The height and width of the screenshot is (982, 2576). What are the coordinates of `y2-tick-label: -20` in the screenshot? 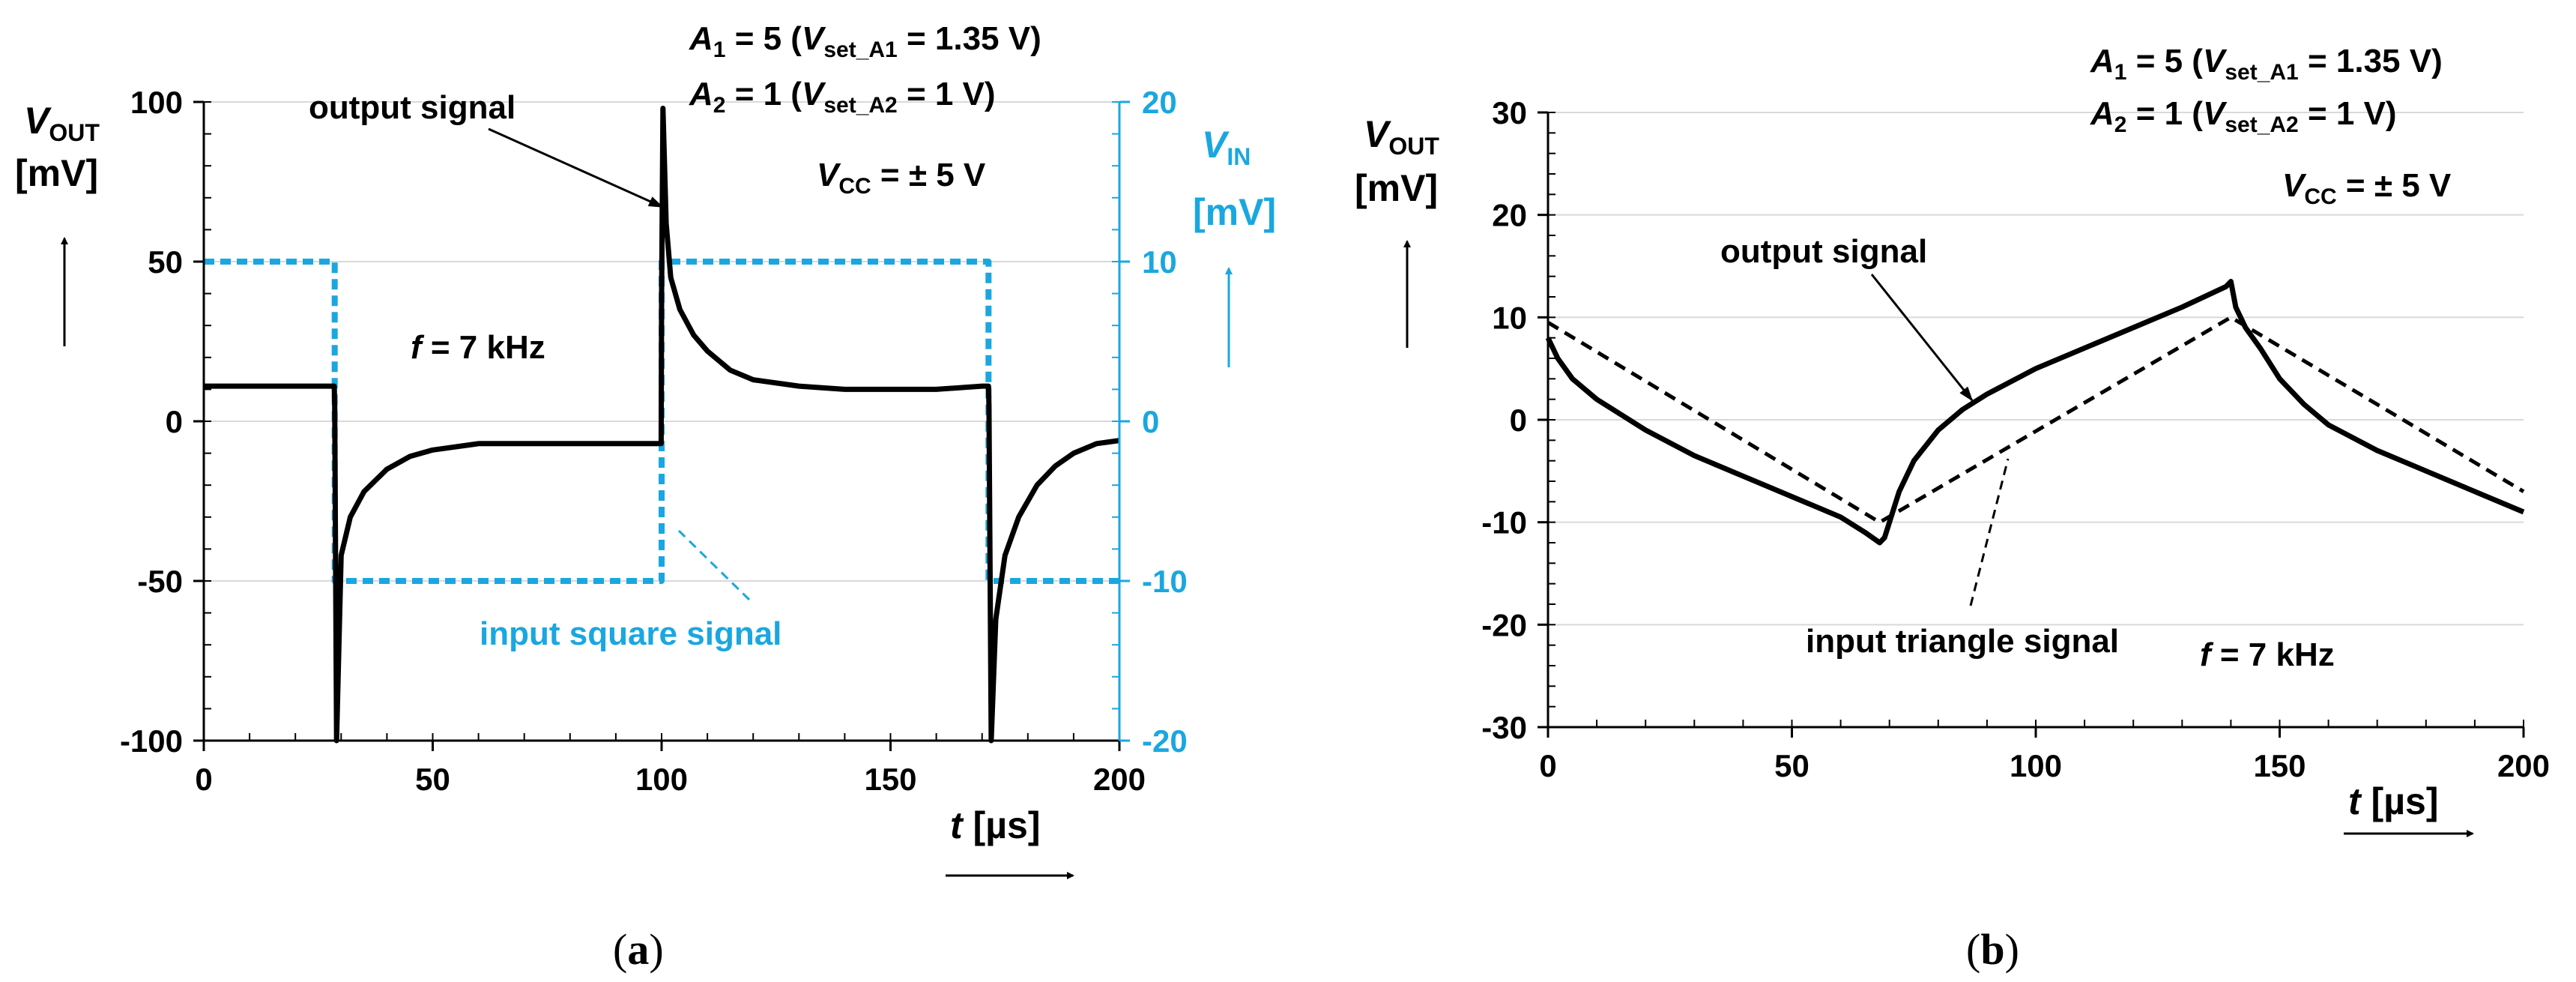 It's located at (1165, 741).